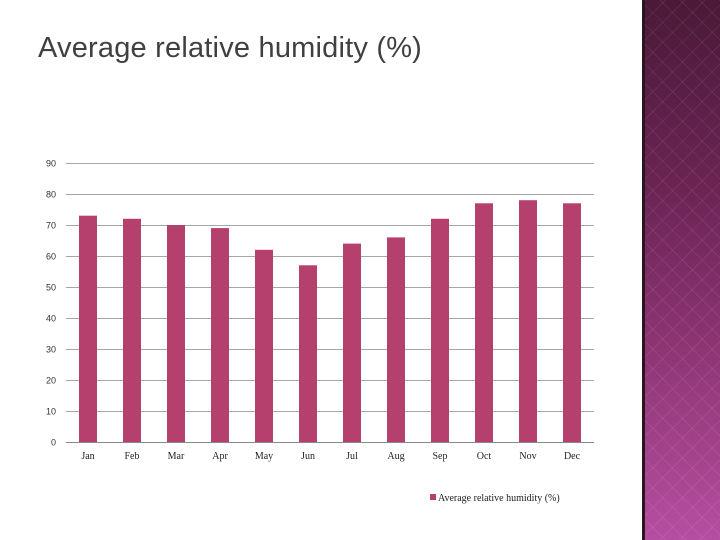  I want to click on y-tick-label: 90, so click(51, 164).